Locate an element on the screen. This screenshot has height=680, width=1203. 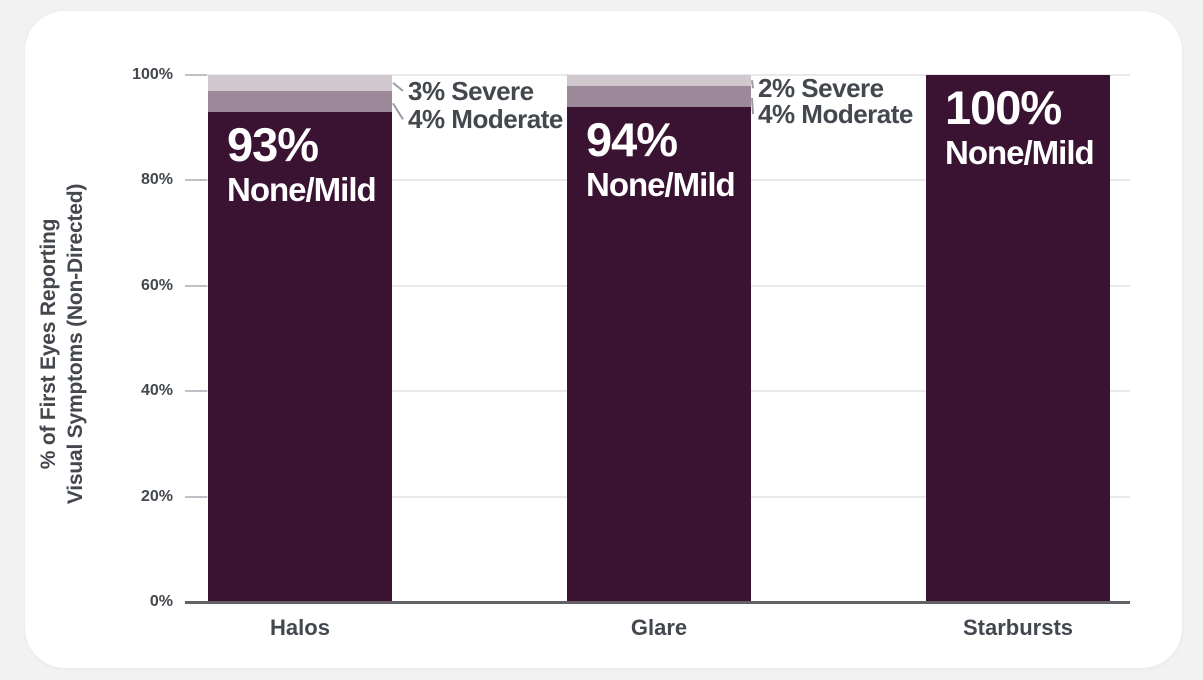
bar-value-label-group: 100% None/Mild is located at coordinates (1020, 127).